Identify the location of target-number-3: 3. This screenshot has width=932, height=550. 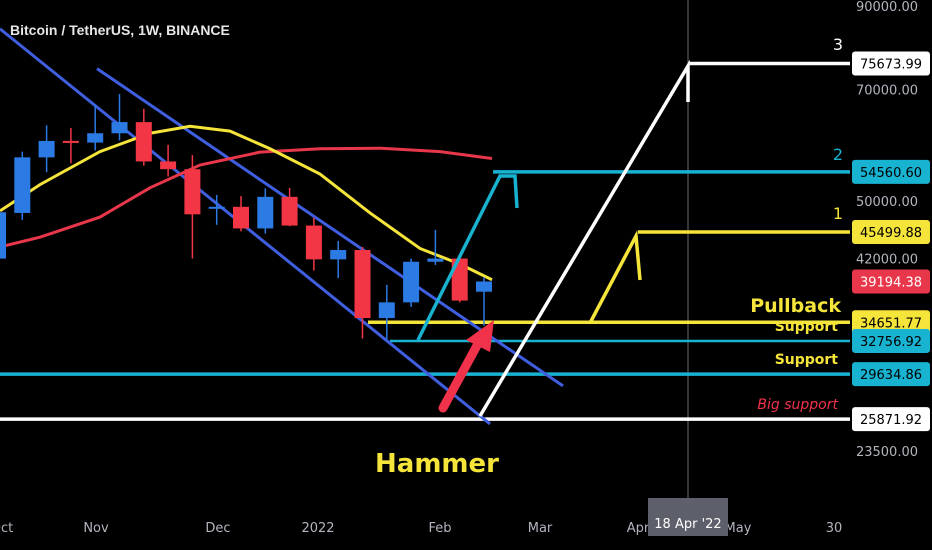
(838, 44).